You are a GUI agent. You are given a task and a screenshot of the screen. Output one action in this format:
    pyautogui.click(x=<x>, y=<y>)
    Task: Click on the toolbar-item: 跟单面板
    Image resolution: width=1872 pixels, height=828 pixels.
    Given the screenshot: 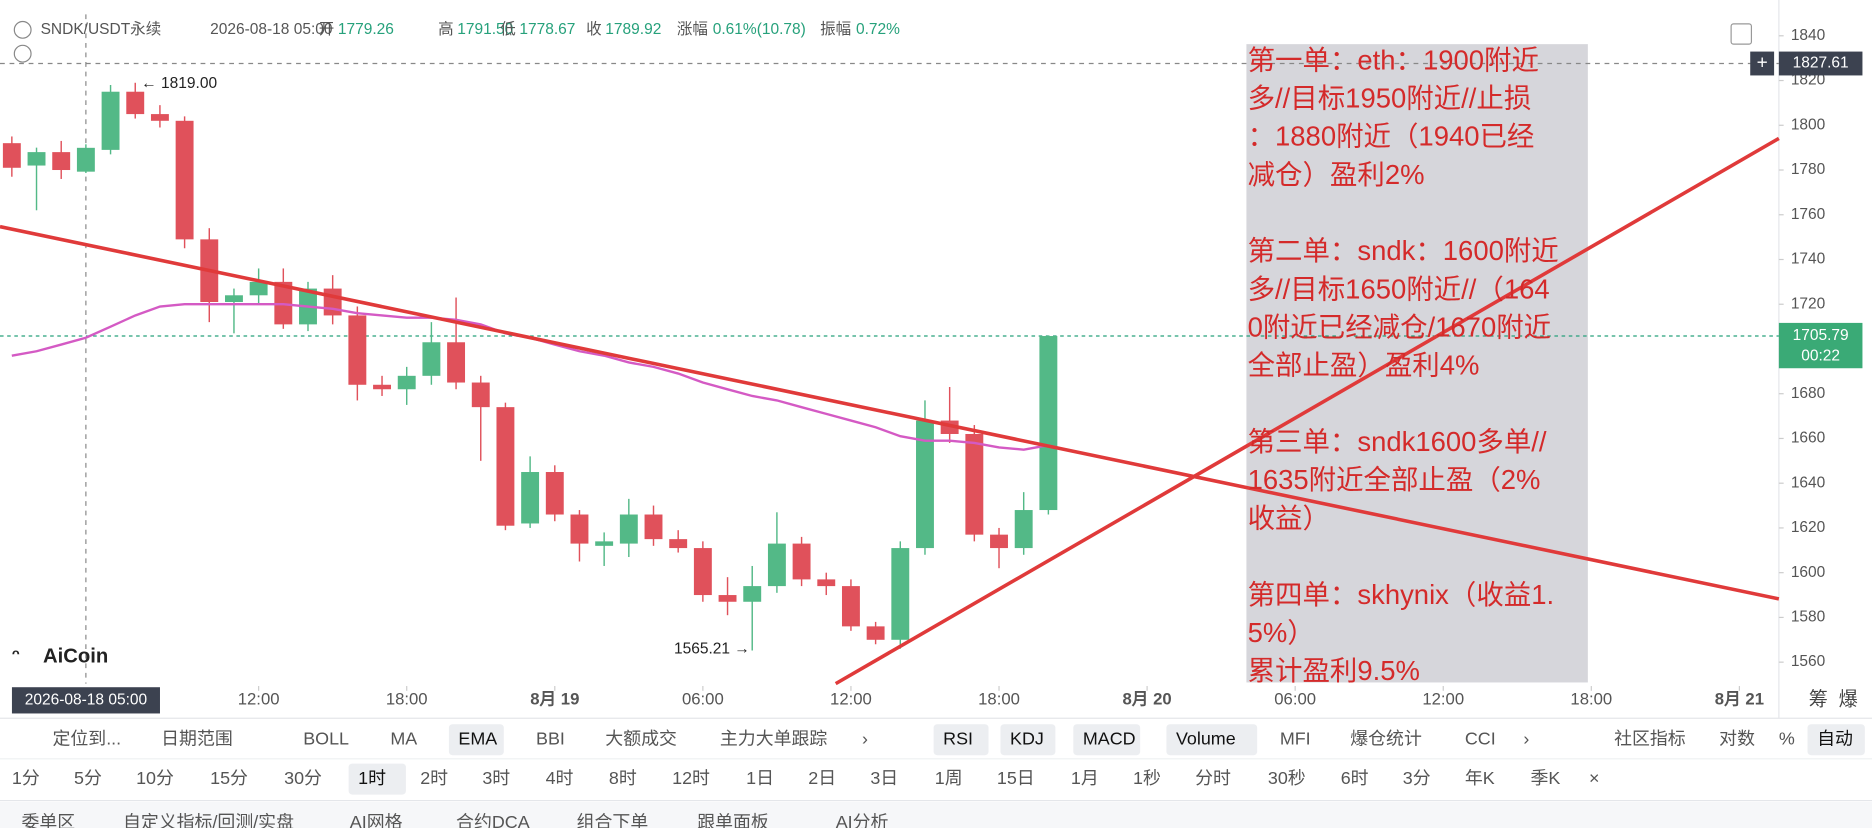 What is the action you would take?
    pyautogui.click(x=733, y=820)
    